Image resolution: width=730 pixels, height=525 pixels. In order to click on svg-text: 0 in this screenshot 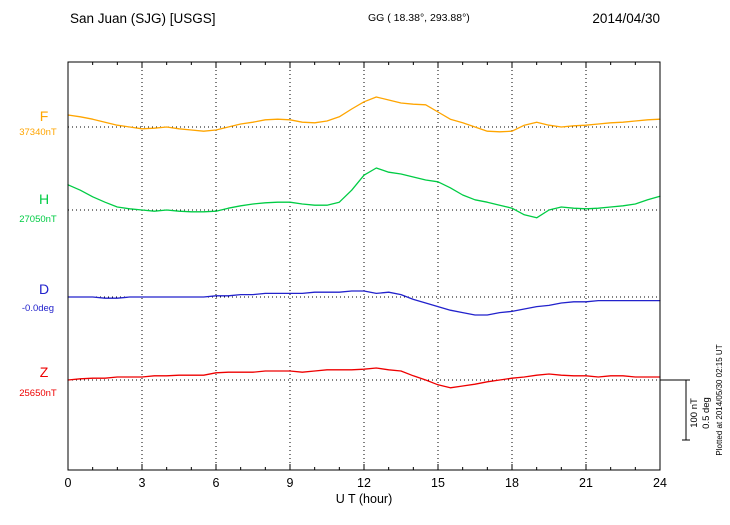, I will do `click(68, 483)`.